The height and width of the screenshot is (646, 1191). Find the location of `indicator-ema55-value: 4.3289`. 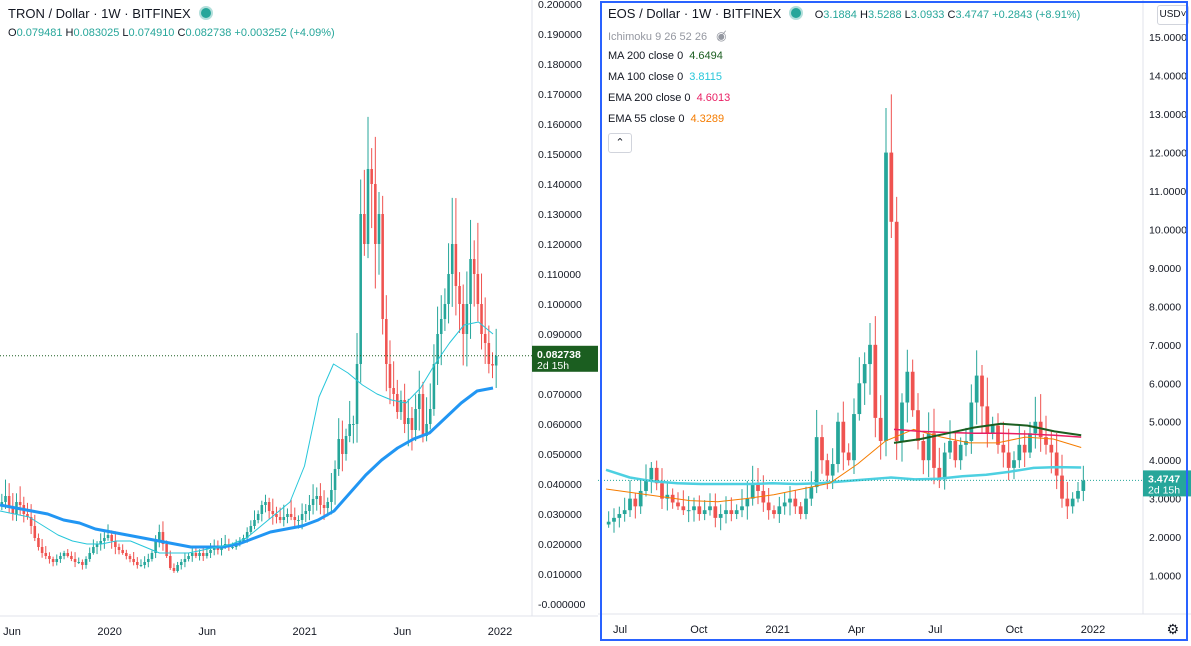

indicator-ema55-value: 4.3289 is located at coordinates (707, 119).